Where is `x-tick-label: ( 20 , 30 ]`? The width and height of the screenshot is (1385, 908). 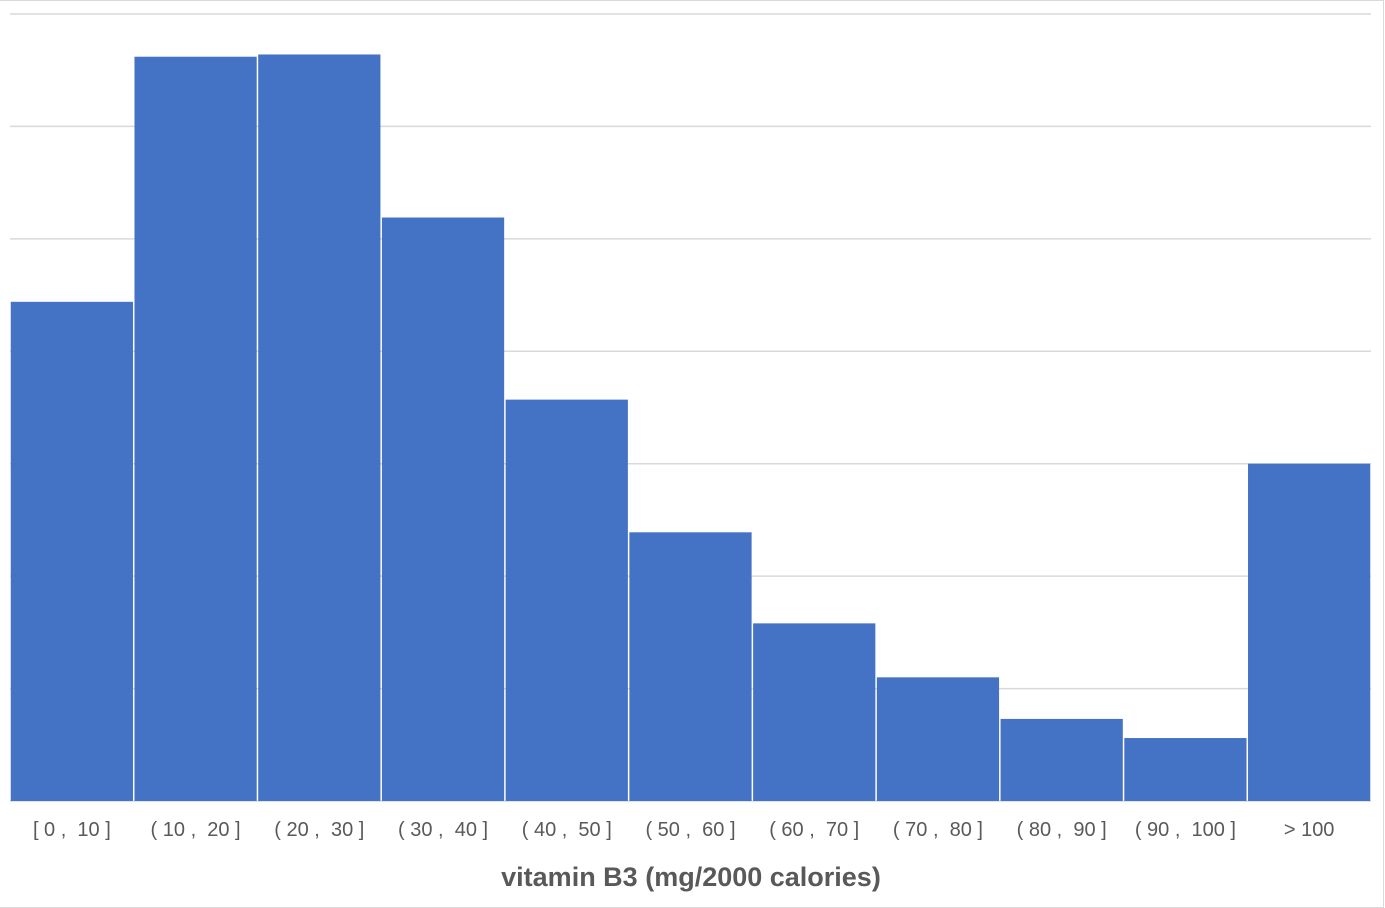
x-tick-label: ( 20 , 30 ] is located at coordinates (319, 830).